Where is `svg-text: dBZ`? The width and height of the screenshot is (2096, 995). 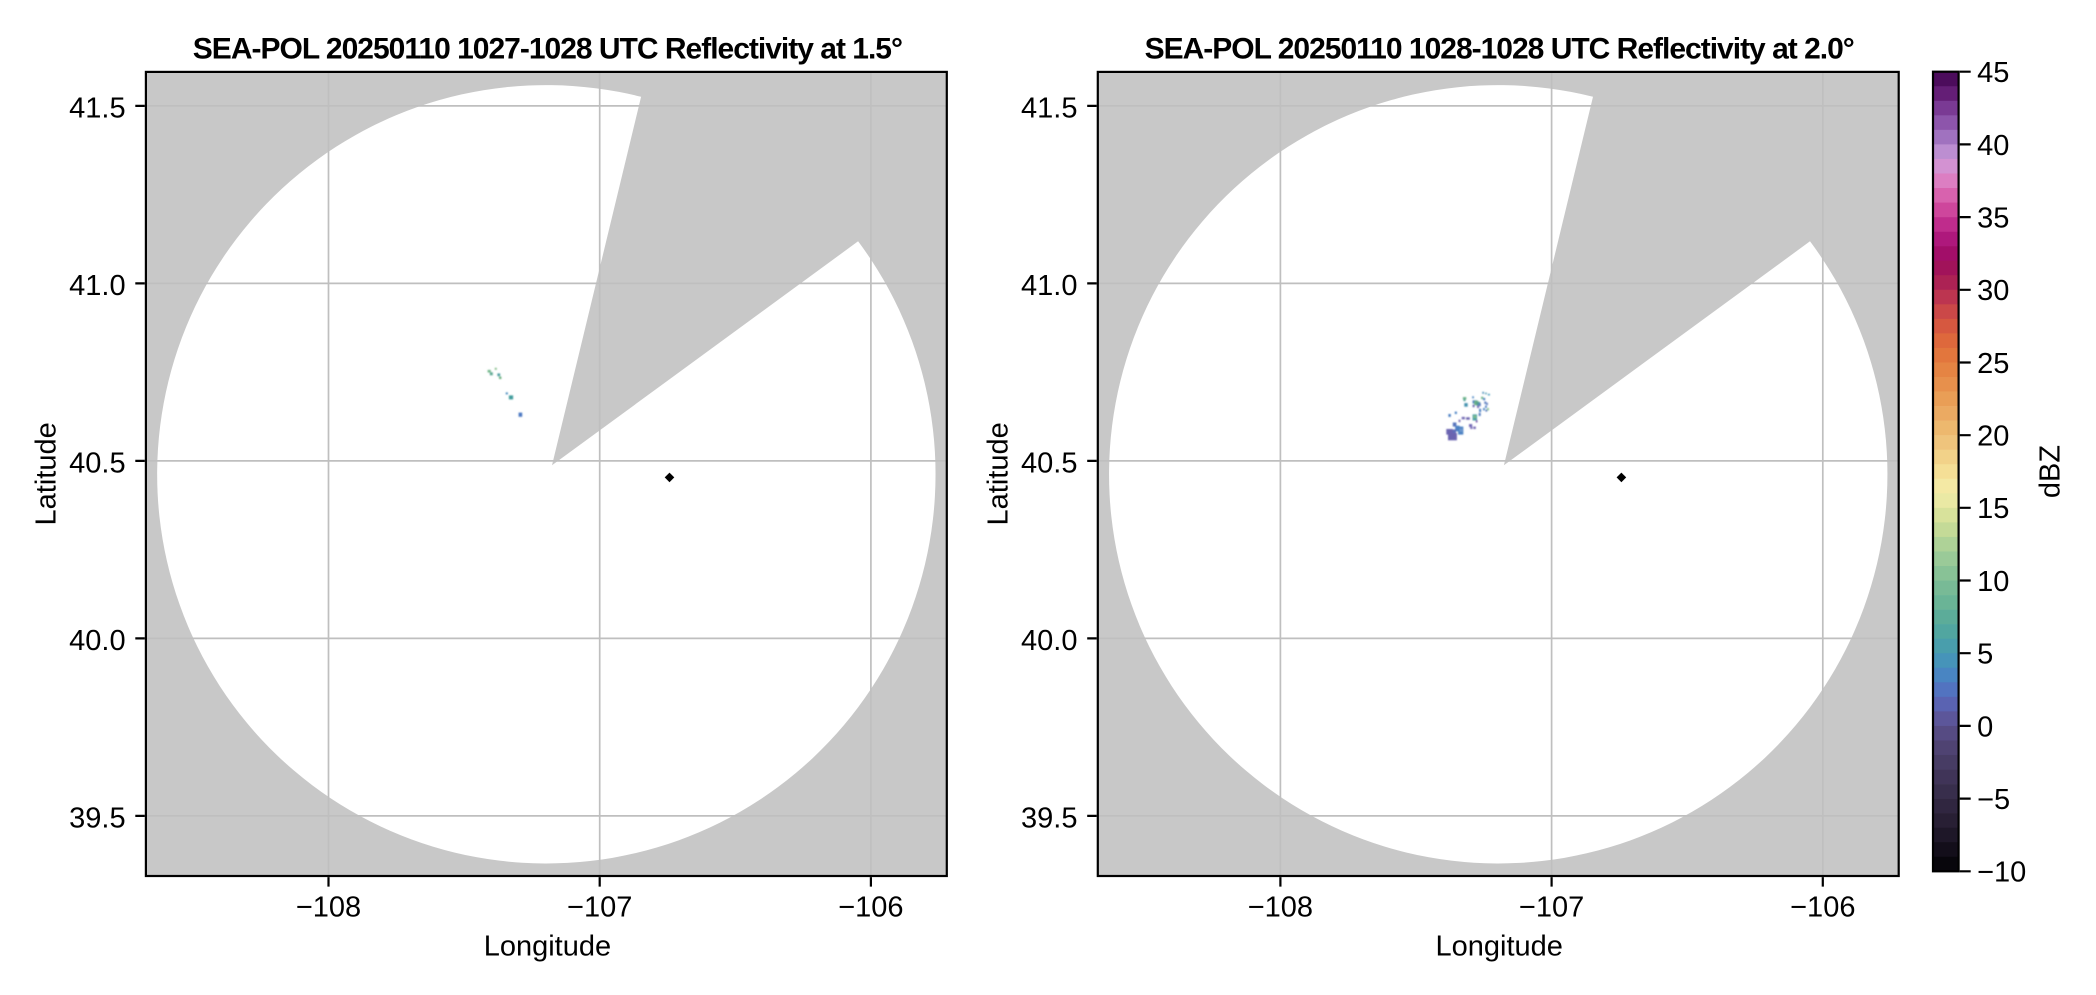 svg-text: dBZ is located at coordinates (2050, 471).